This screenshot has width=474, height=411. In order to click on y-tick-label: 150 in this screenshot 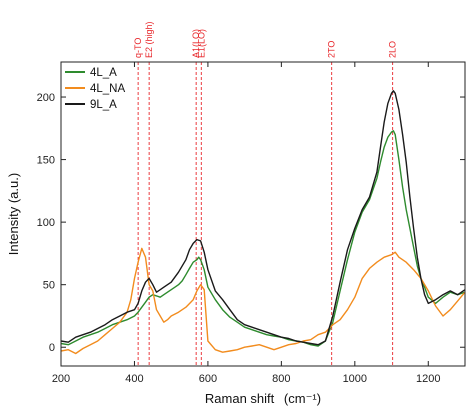, I will do `click(46, 161)`.